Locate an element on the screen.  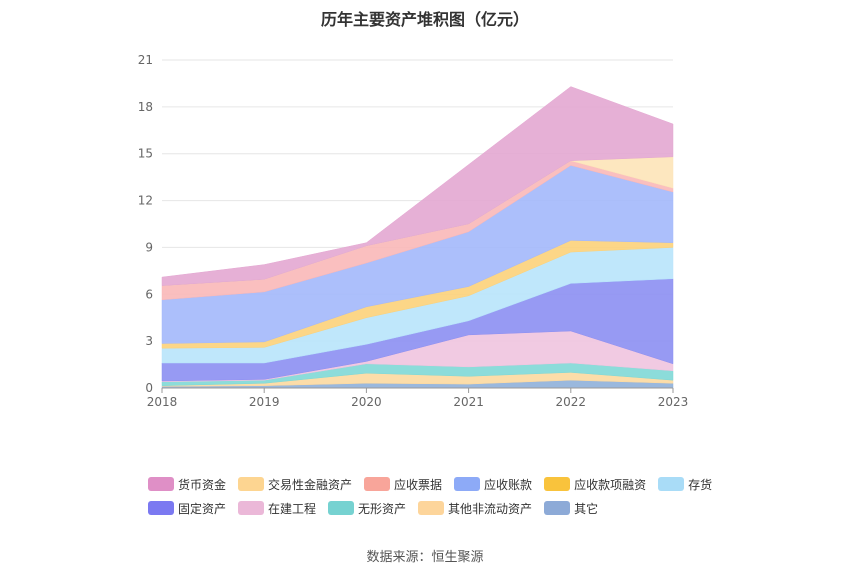
legend-label: 在建工程 is located at coordinates (292, 508).